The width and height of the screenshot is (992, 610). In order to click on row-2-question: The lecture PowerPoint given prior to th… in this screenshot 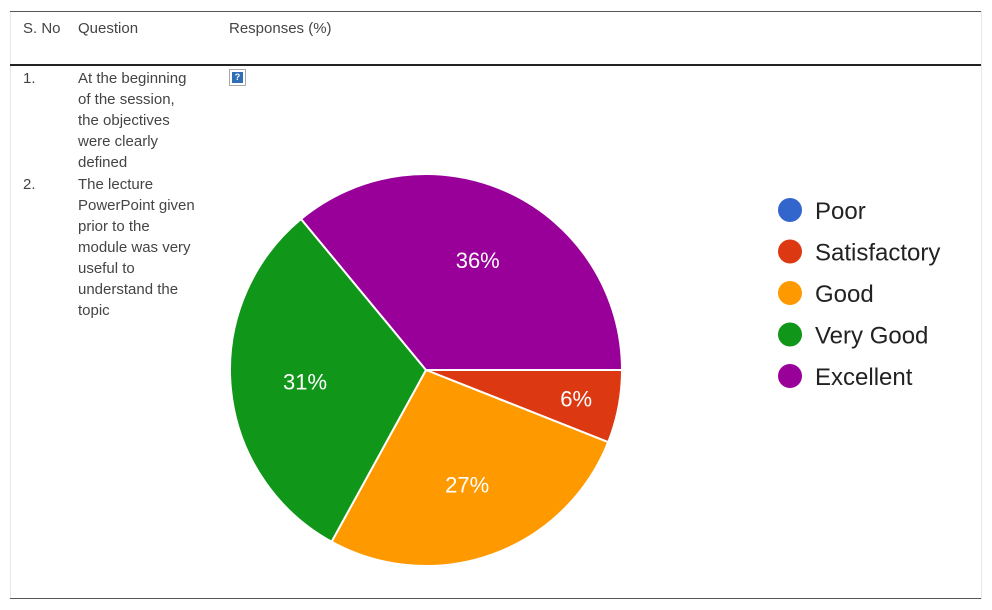, I will do `click(136, 247)`.